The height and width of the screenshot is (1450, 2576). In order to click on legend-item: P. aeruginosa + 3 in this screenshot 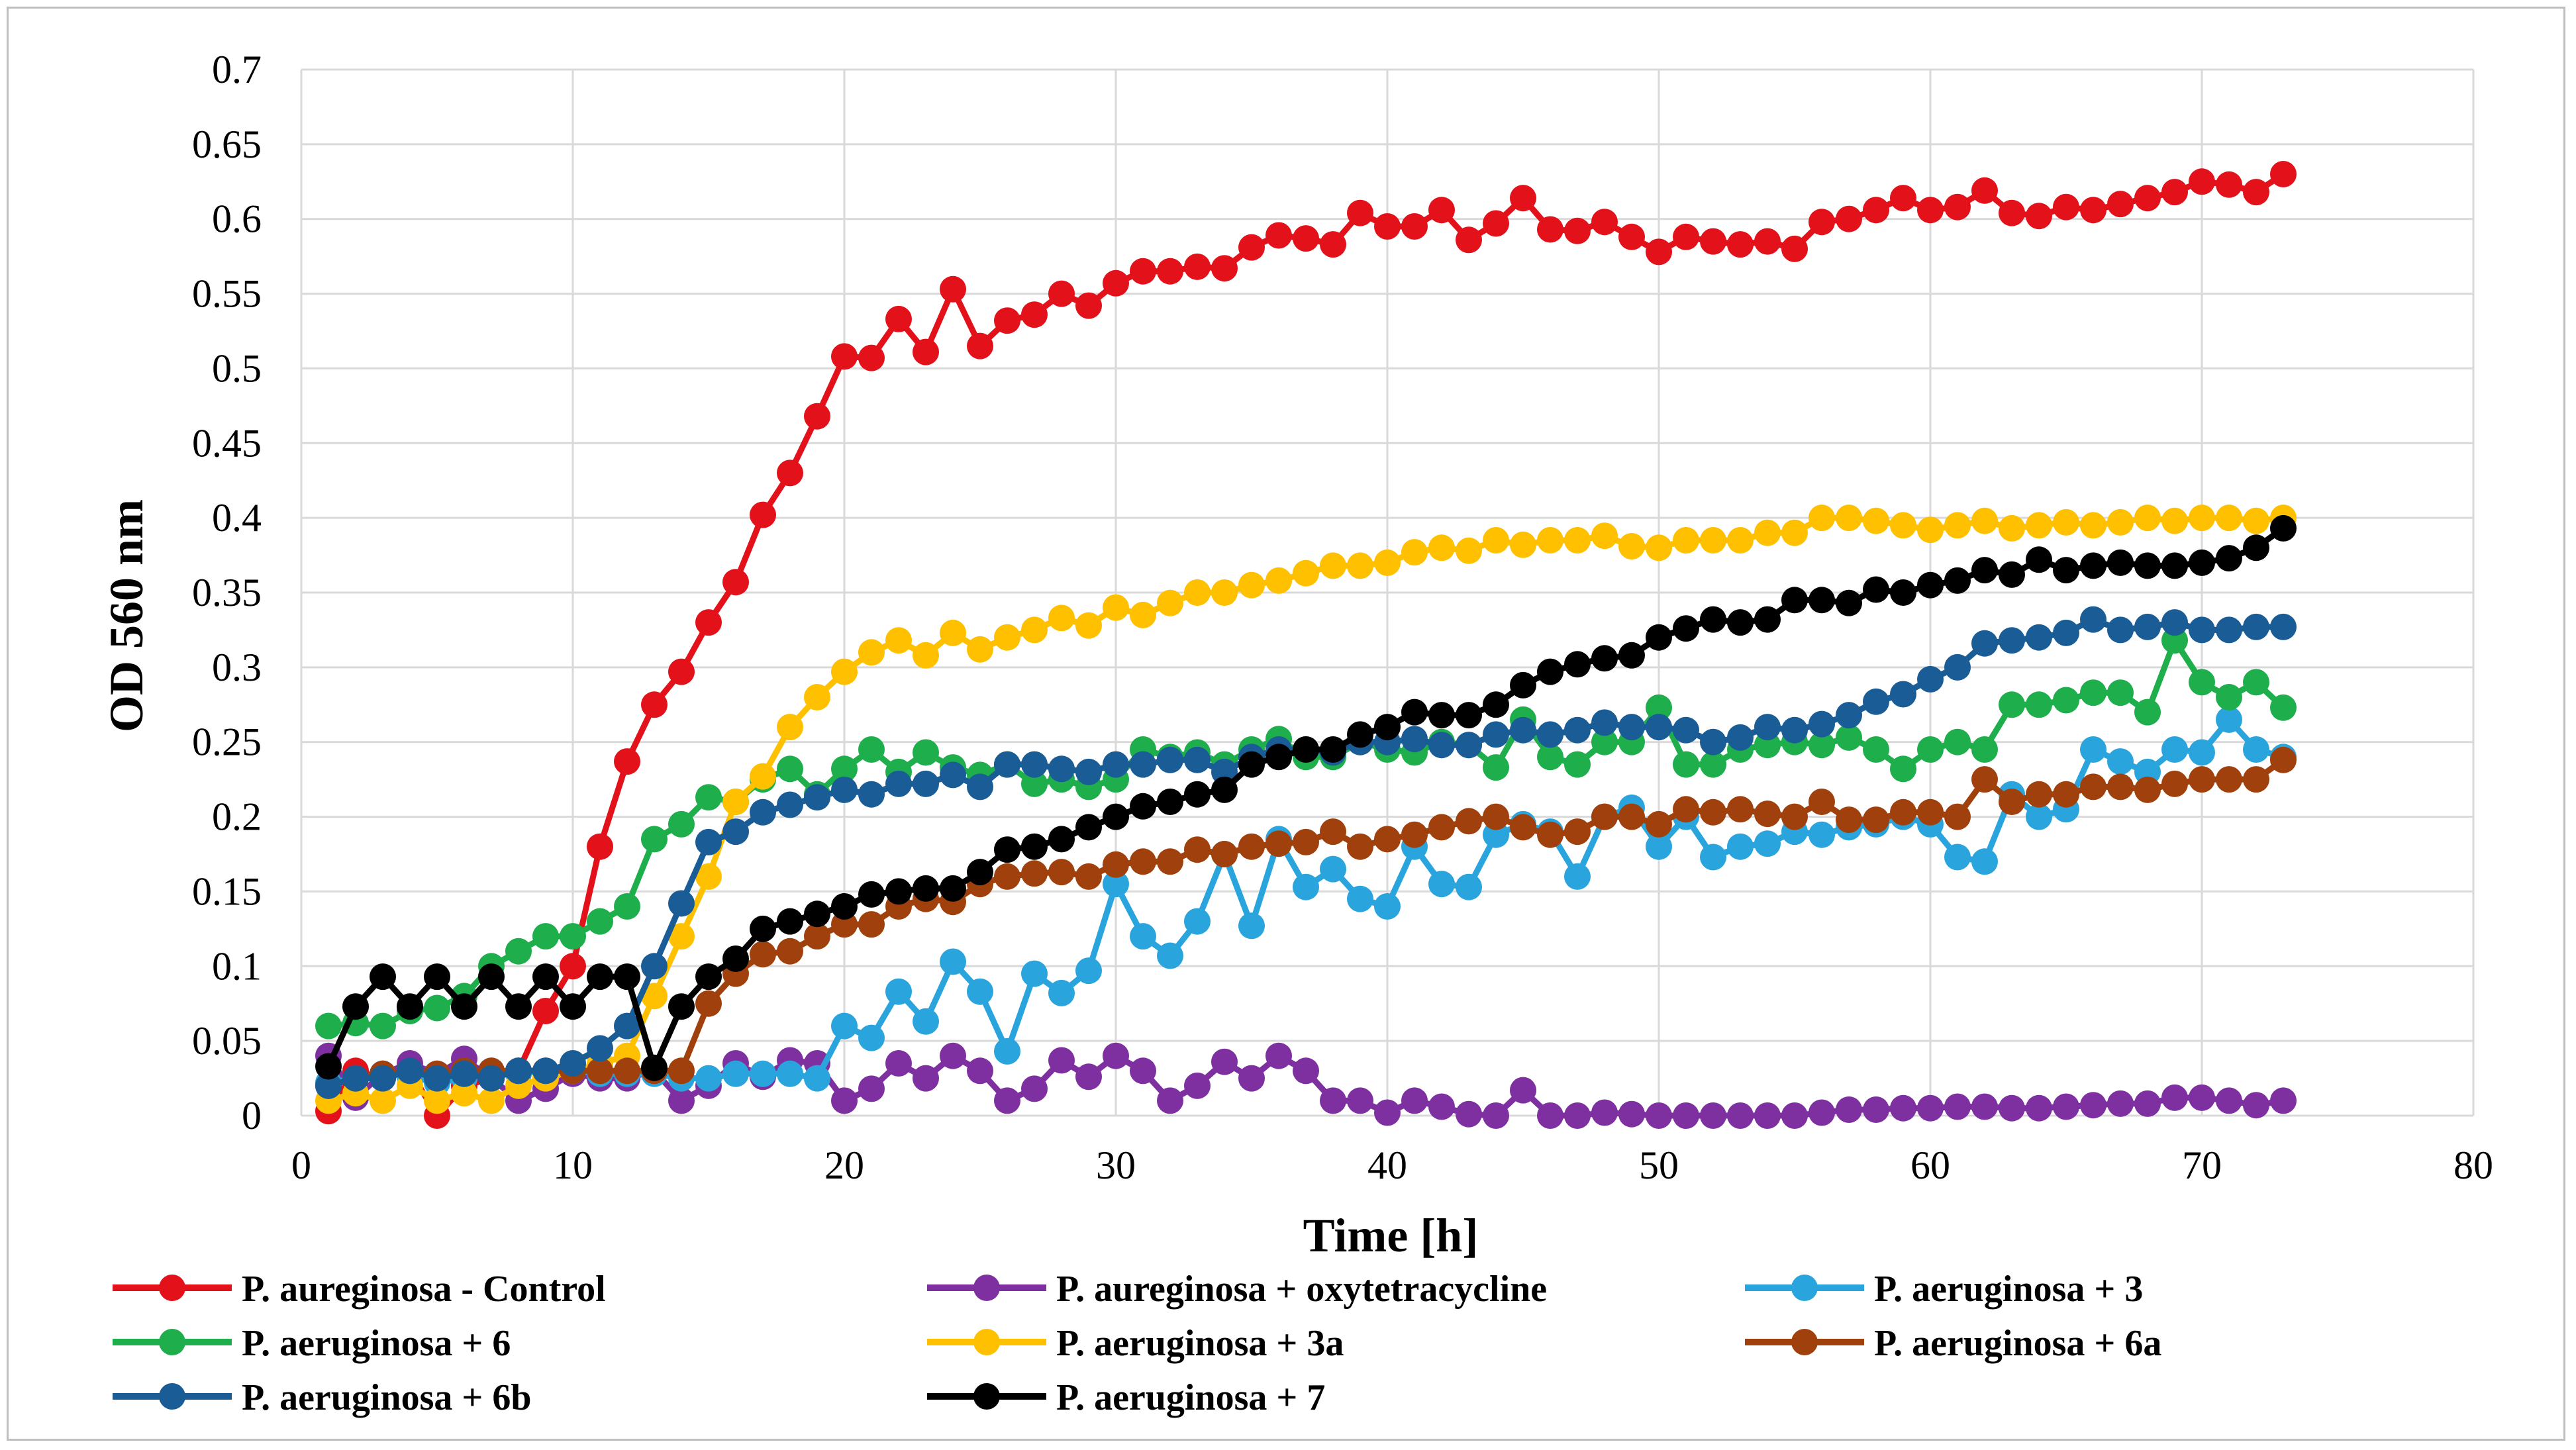, I will do `click(1944, 1289)`.